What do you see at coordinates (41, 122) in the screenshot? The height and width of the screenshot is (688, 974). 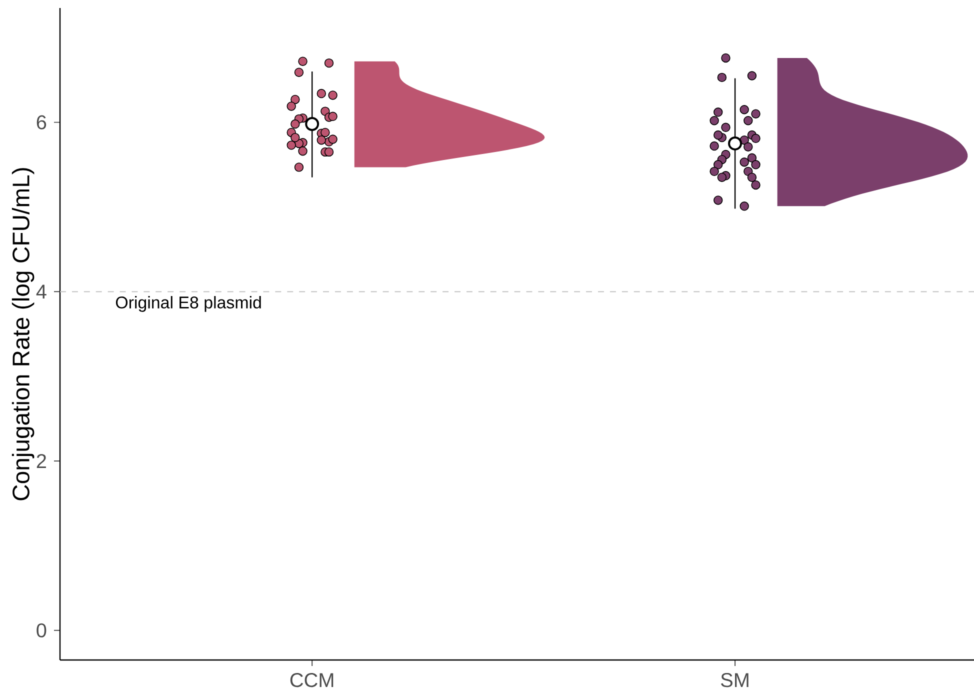 I see `y-tick-label: 6` at bounding box center [41, 122].